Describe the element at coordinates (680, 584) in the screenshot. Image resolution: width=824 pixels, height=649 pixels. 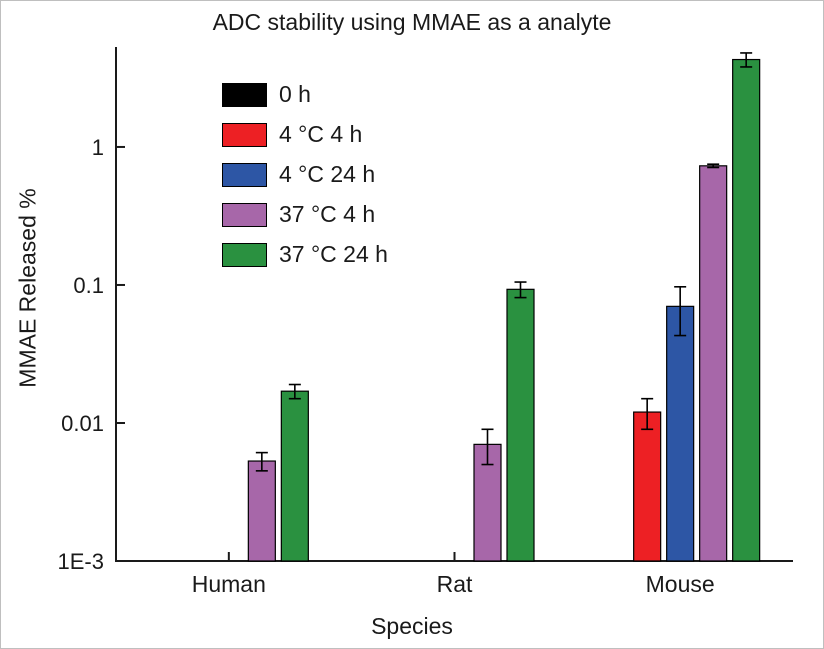
I see `x-tick-label: Mouse` at that location.